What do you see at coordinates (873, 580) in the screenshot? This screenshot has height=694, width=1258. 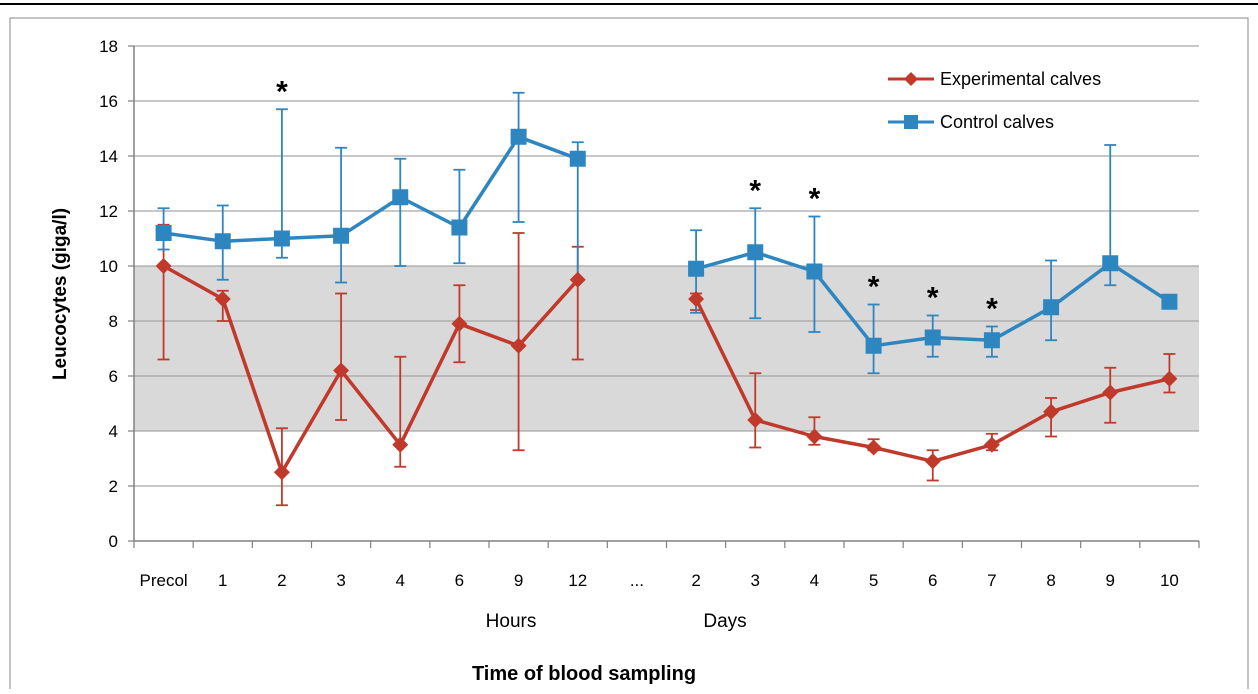 I see `x-tick-label: 5` at bounding box center [873, 580].